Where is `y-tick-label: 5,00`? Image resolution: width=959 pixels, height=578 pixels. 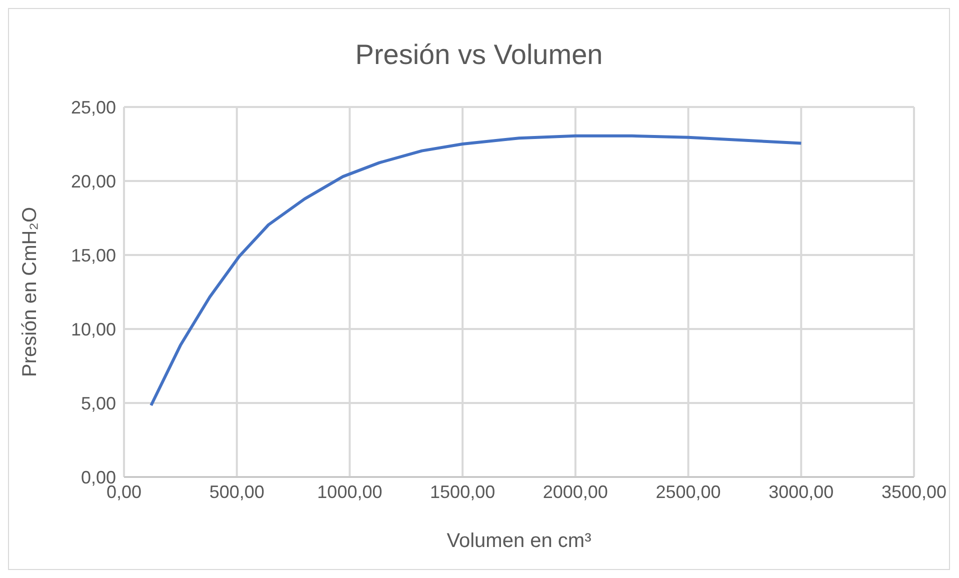
y-tick-label: 5,00 is located at coordinates (98, 403).